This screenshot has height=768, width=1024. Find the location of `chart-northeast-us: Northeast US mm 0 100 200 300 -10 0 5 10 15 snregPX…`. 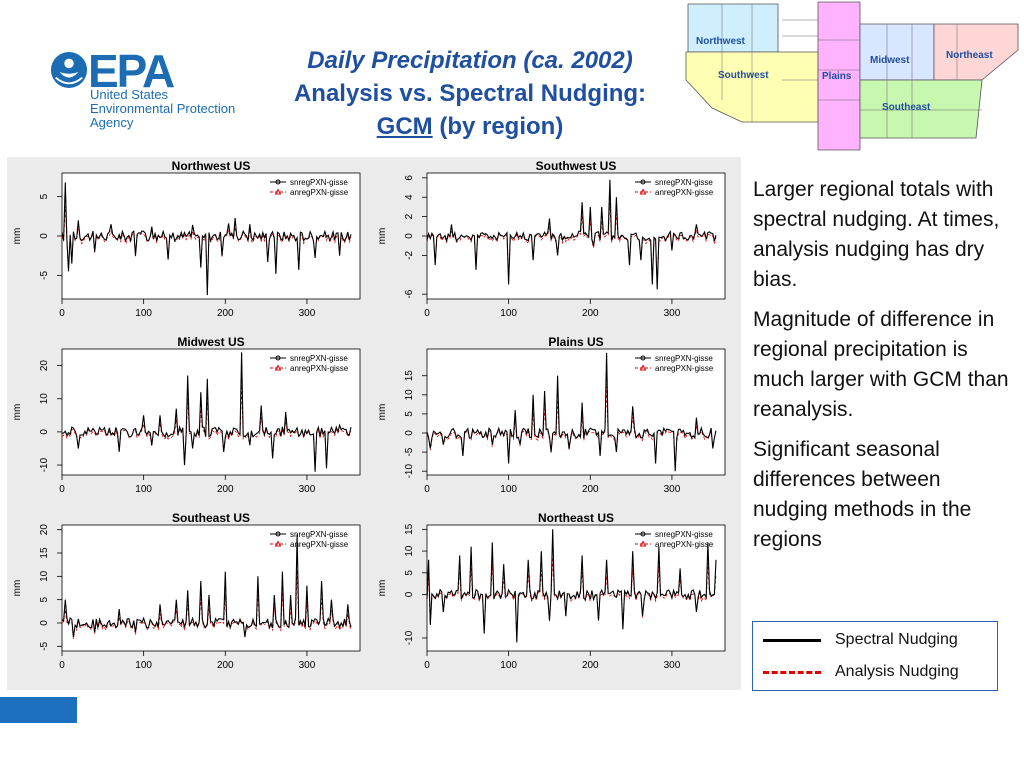

chart-northeast-us: Northeast US mm 0 100 200 300 -10 0 5 10 15 snregPX… is located at coordinates (551, 591).